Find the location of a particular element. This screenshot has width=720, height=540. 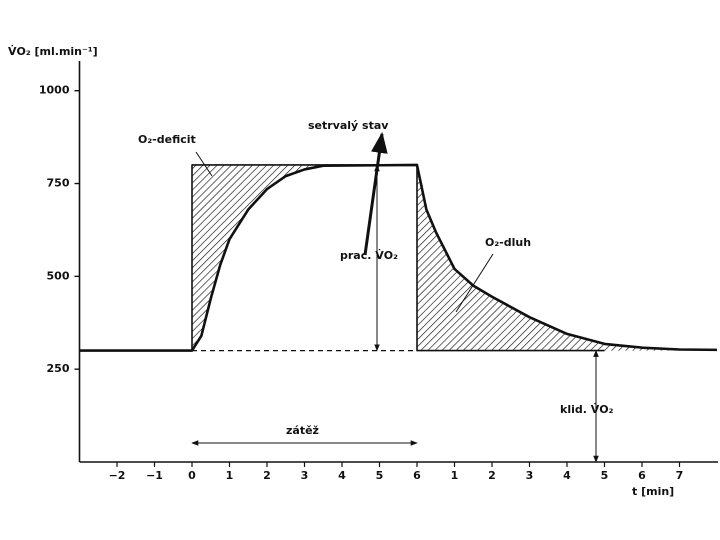

x-tick-label: −1 is located at coordinates (154, 475).